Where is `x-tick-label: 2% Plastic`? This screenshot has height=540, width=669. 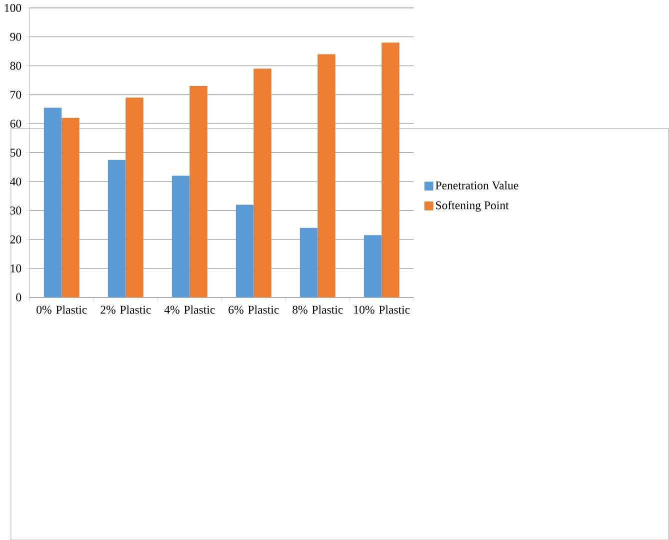 x-tick-label: 2% Plastic is located at coordinates (125, 309).